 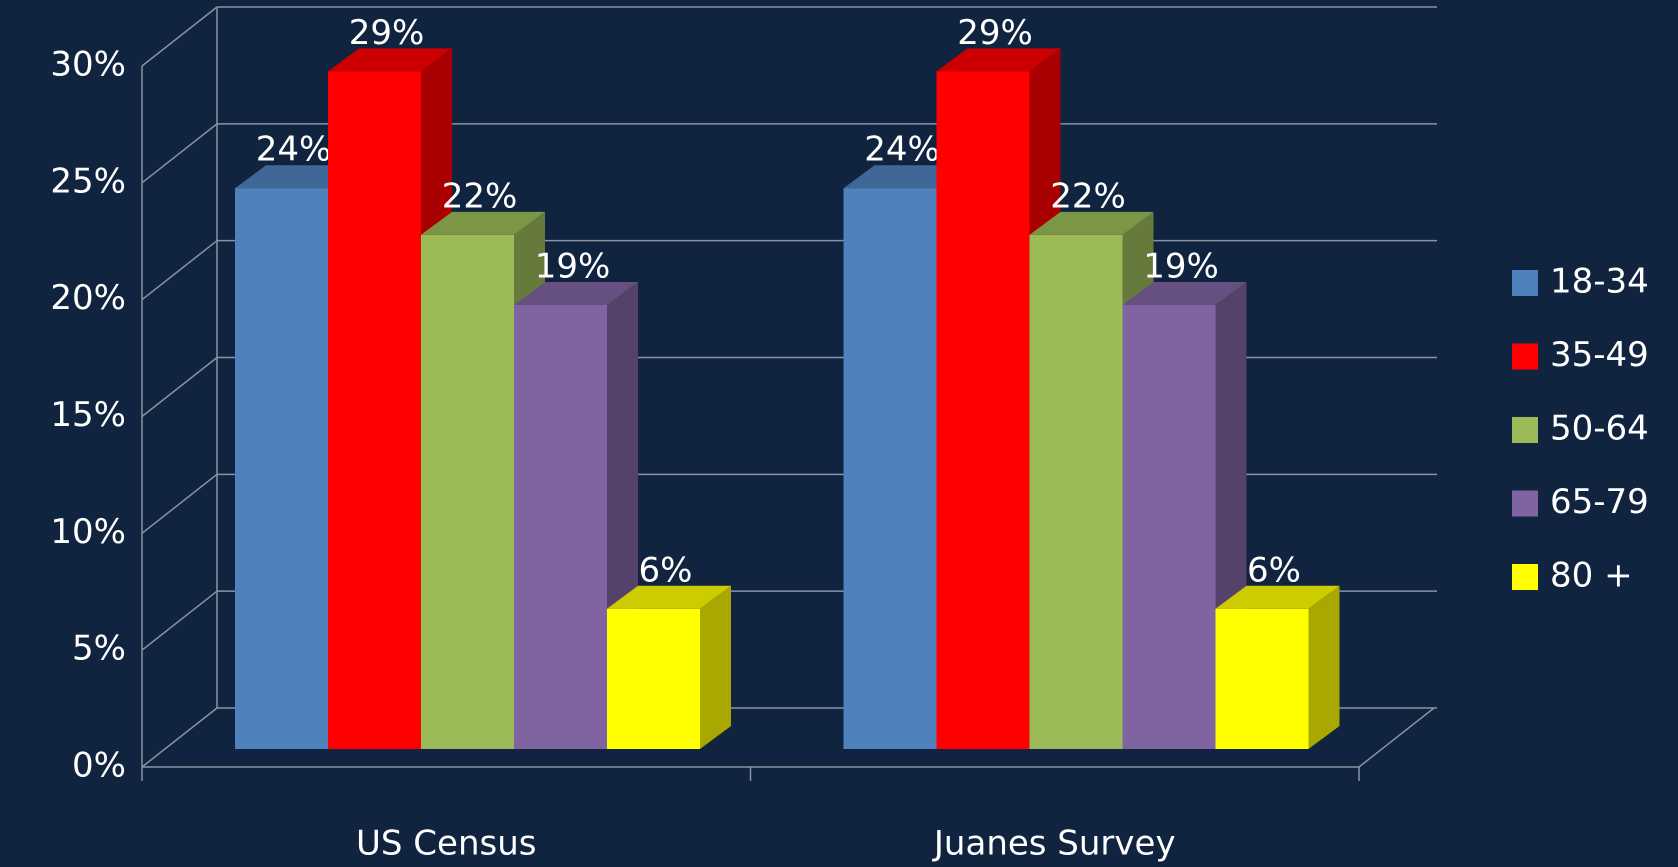 I want to click on legend-label: 50-64, so click(x=1599, y=429).